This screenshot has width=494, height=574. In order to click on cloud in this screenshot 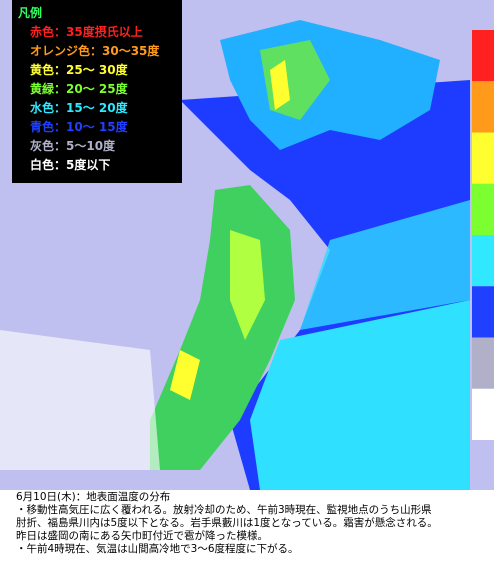, I will do `click(80, 400)`.